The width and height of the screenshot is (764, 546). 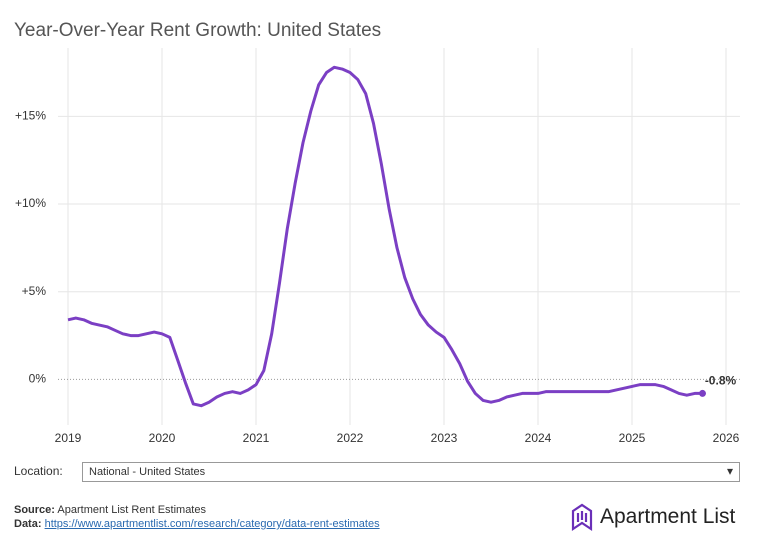 I want to click on data-label: Data:, so click(x=28, y=524).